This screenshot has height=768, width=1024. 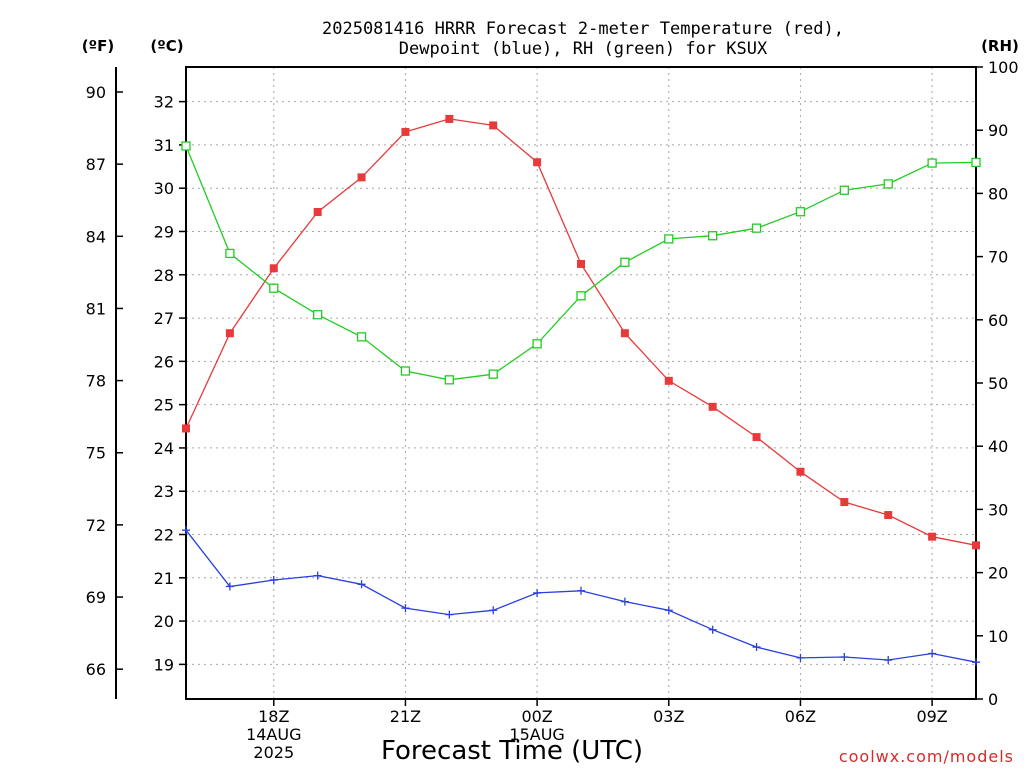 I want to click on rh-axis: 0 10 20 30 40 50 60 70 80 90 100, so click(x=997, y=383).